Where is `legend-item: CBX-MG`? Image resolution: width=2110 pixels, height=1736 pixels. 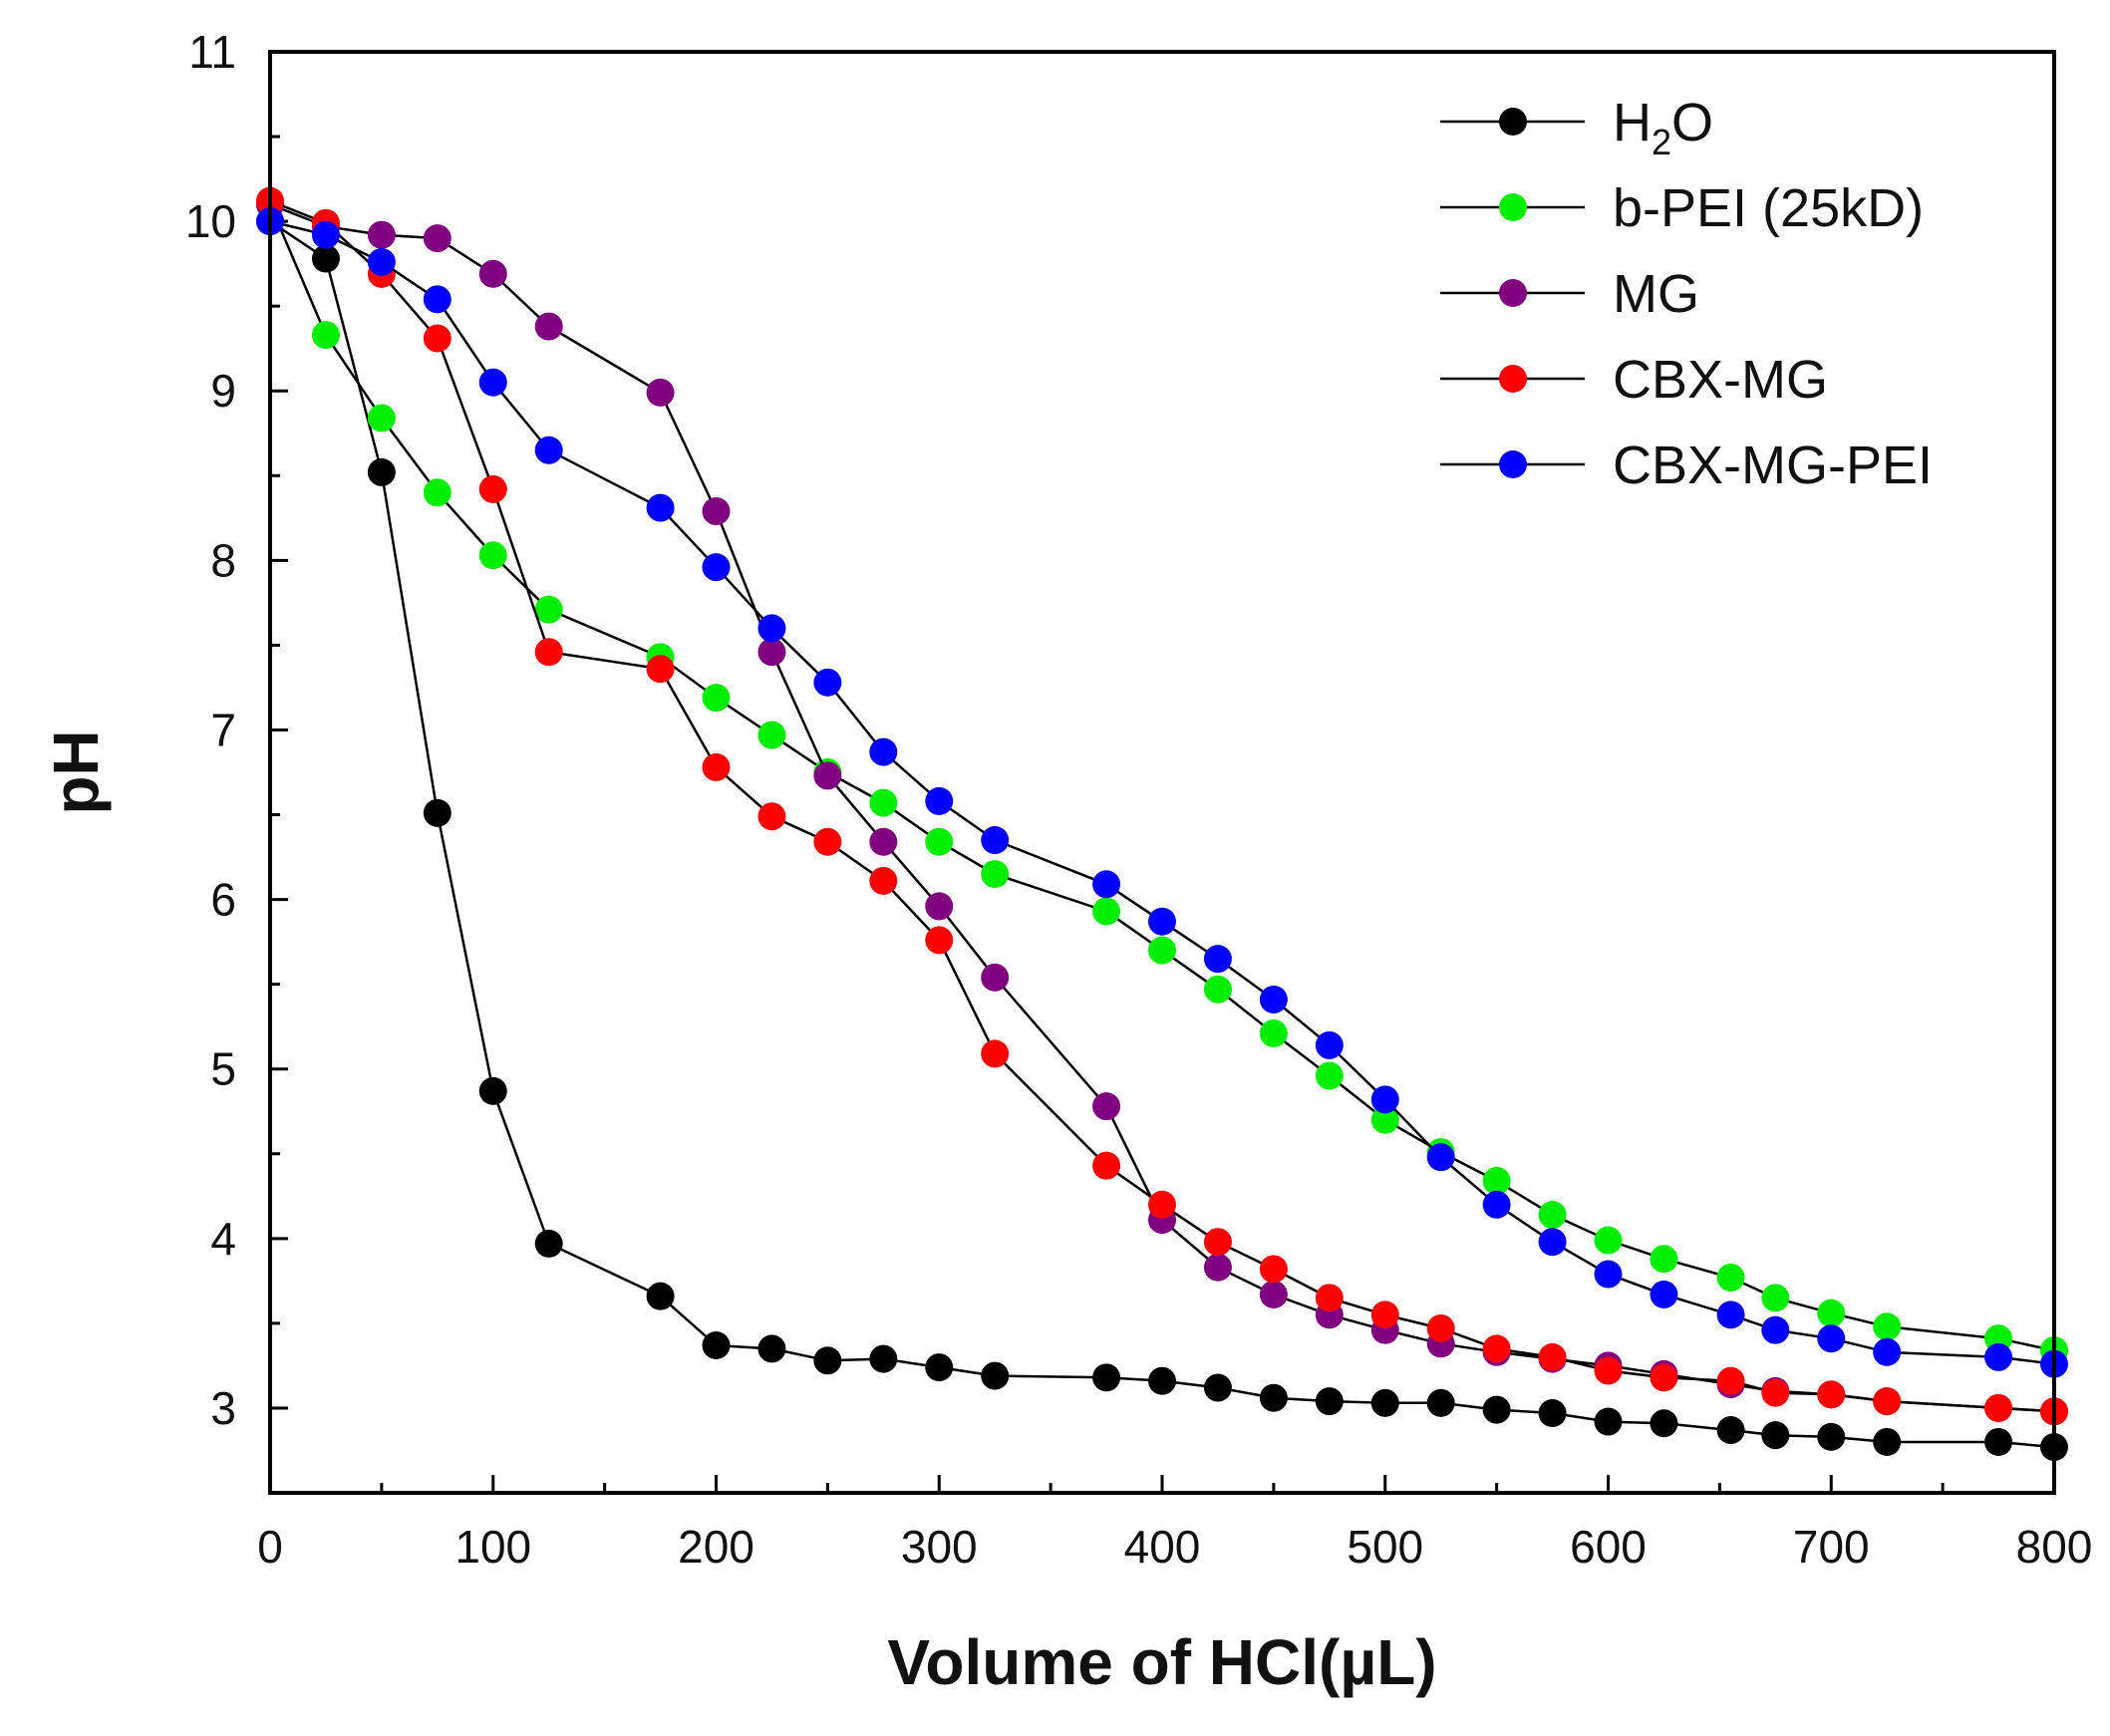
legend-item: CBX-MG is located at coordinates (1634, 380).